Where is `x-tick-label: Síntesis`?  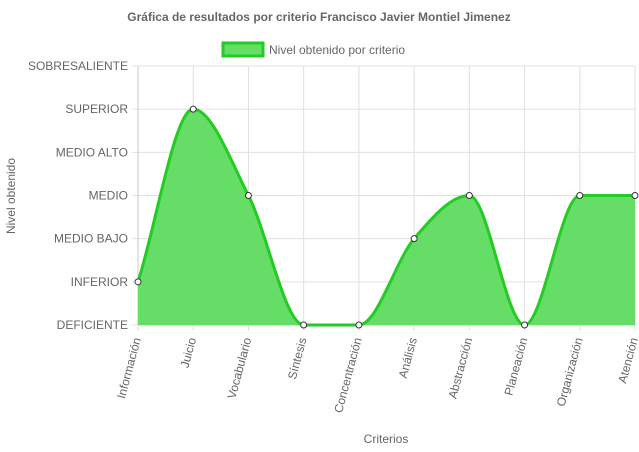 x-tick-label: Síntesis is located at coordinates (297, 358).